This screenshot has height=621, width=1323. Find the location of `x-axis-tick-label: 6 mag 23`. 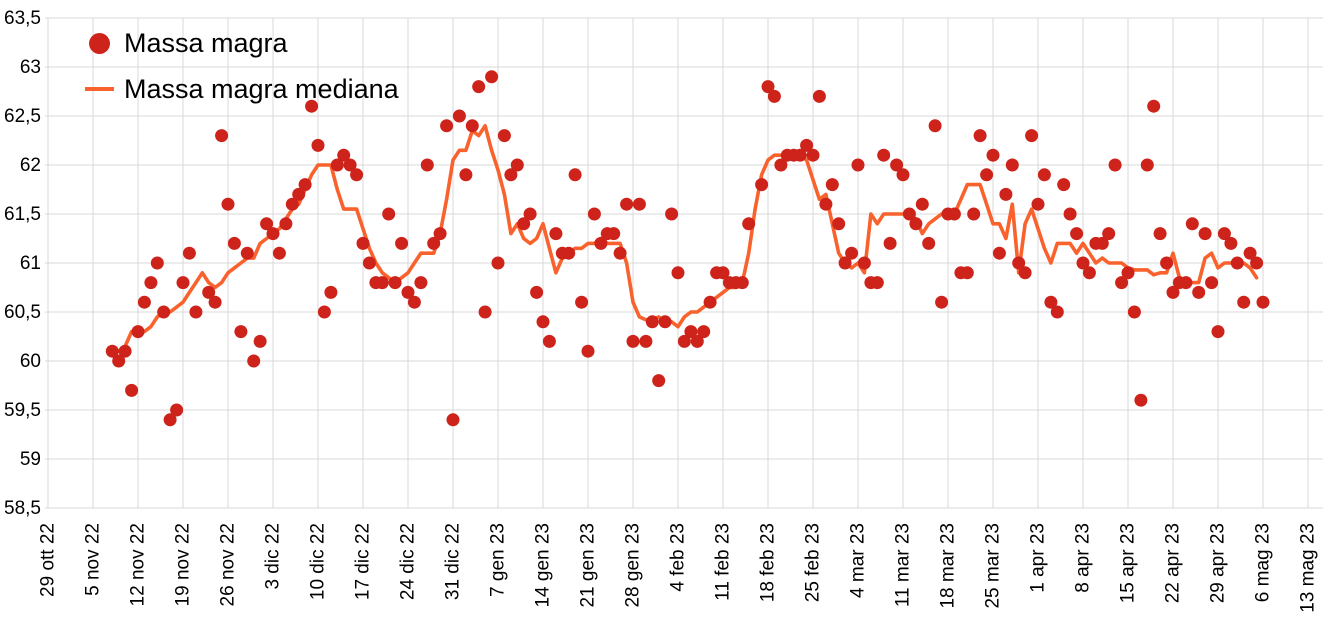

x-axis-tick-label: 6 mag 23 is located at coordinates (1263, 562).